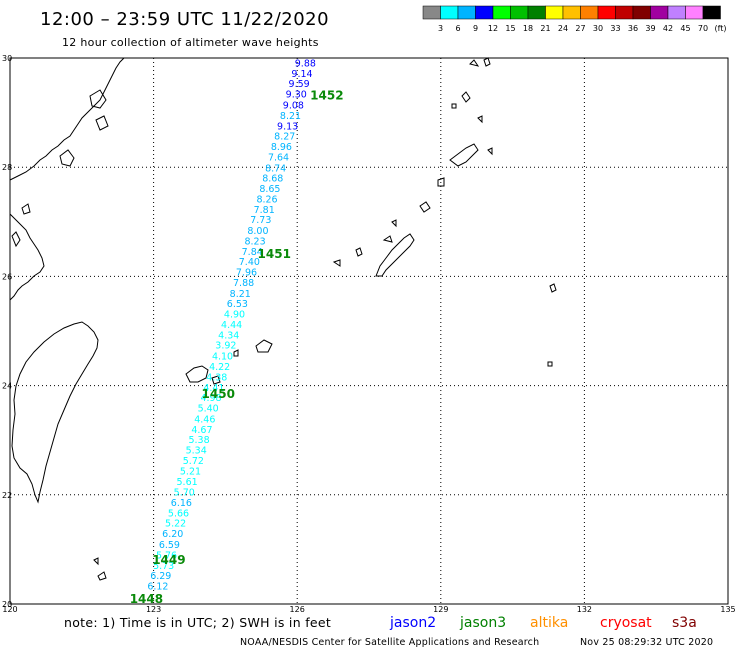 This screenshot has height=650, width=740. Describe the element at coordinates (580, 28) in the screenshot. I see `legend-label: 27` at that location.